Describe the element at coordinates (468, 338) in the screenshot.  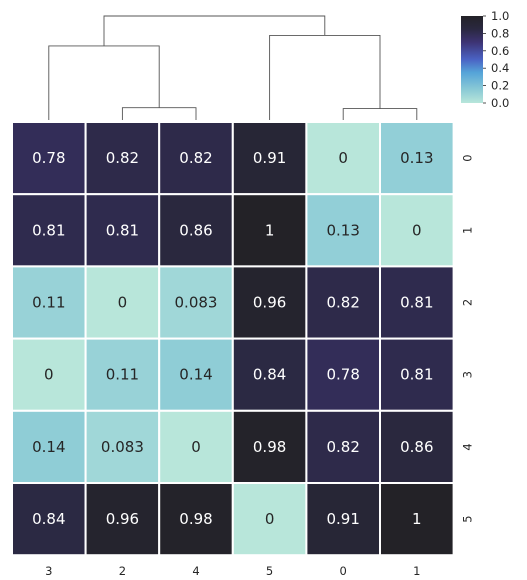
I see `row-tick-labels: 0 1 2 3 4 5` at that location.